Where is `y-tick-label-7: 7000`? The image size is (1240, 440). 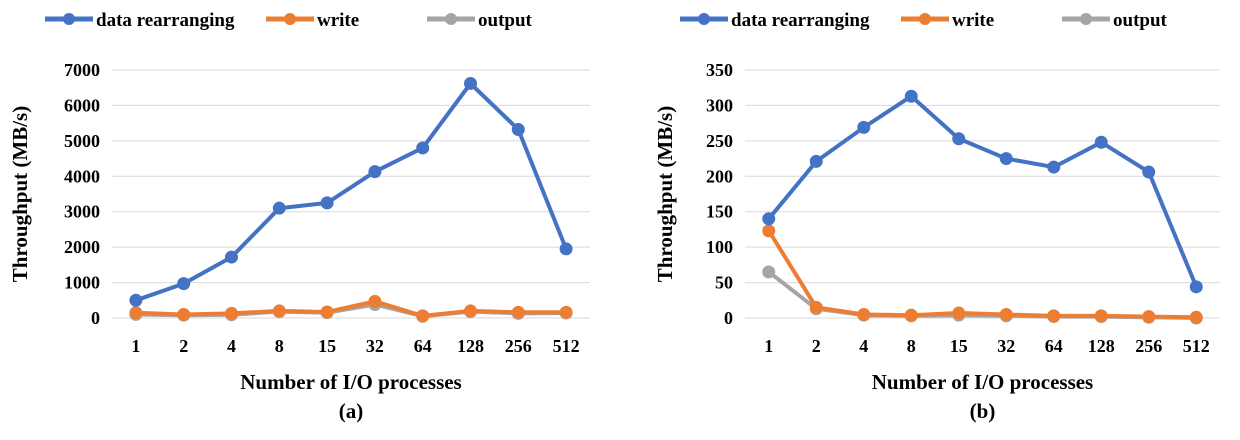 y-tick-label-7: 7000 is located at coordinates (82, 70).